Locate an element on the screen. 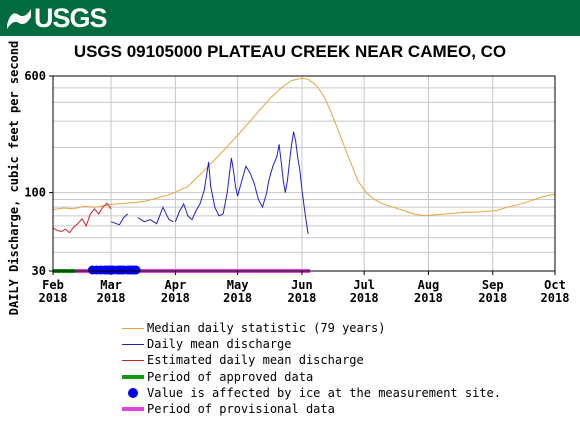 The width and height of the screenshot is (580, 430). x-tick-month: Jul is located at coordinates (364, 285).